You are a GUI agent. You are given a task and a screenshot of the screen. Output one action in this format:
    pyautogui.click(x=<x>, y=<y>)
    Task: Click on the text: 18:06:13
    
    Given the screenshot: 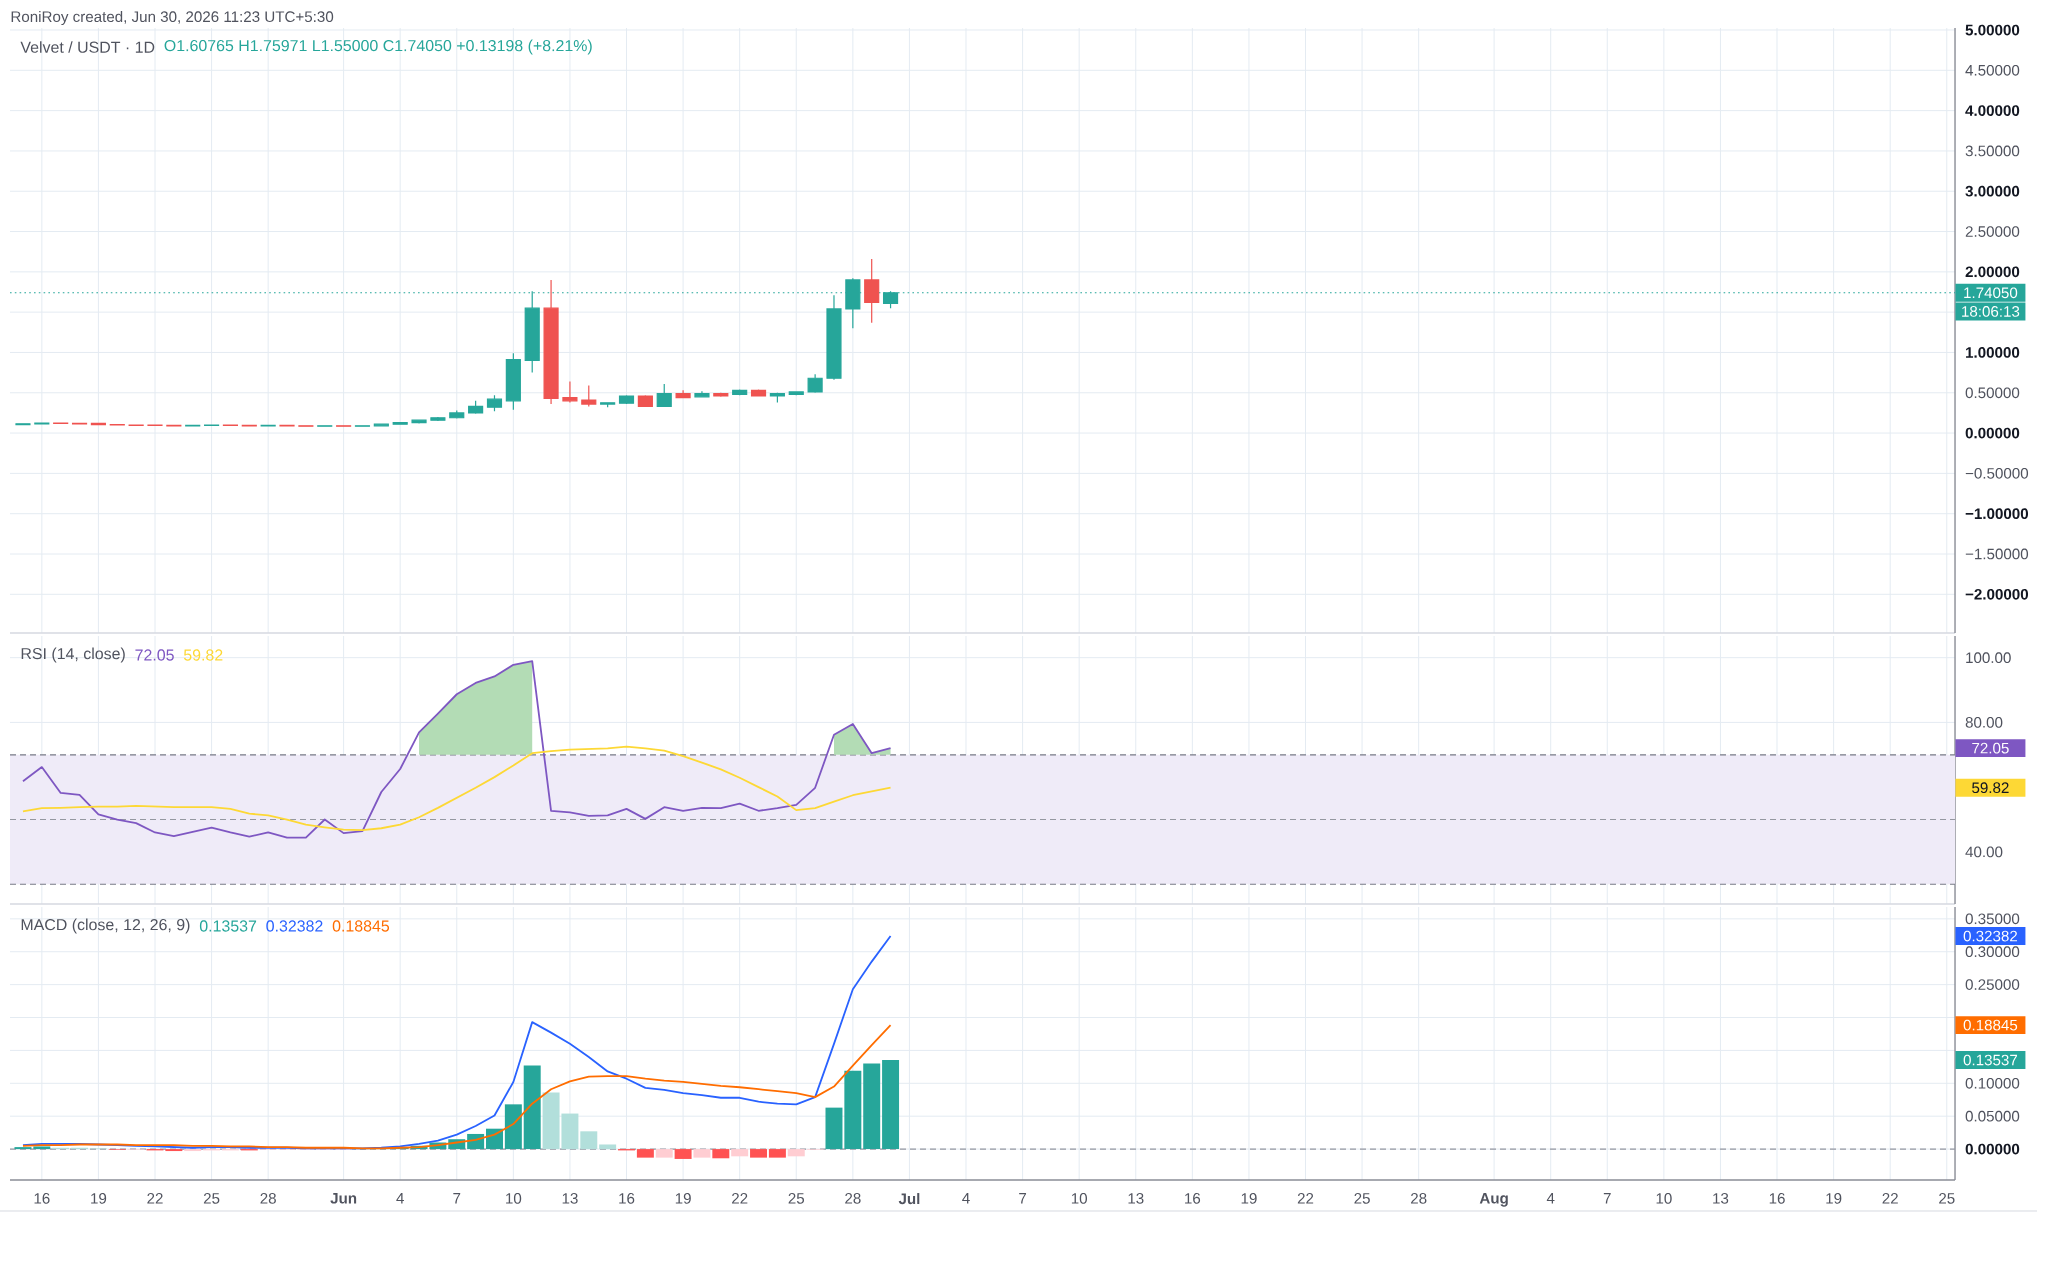 What is the action you would take?
    pyautogui.click(x=1991, y=311)
    